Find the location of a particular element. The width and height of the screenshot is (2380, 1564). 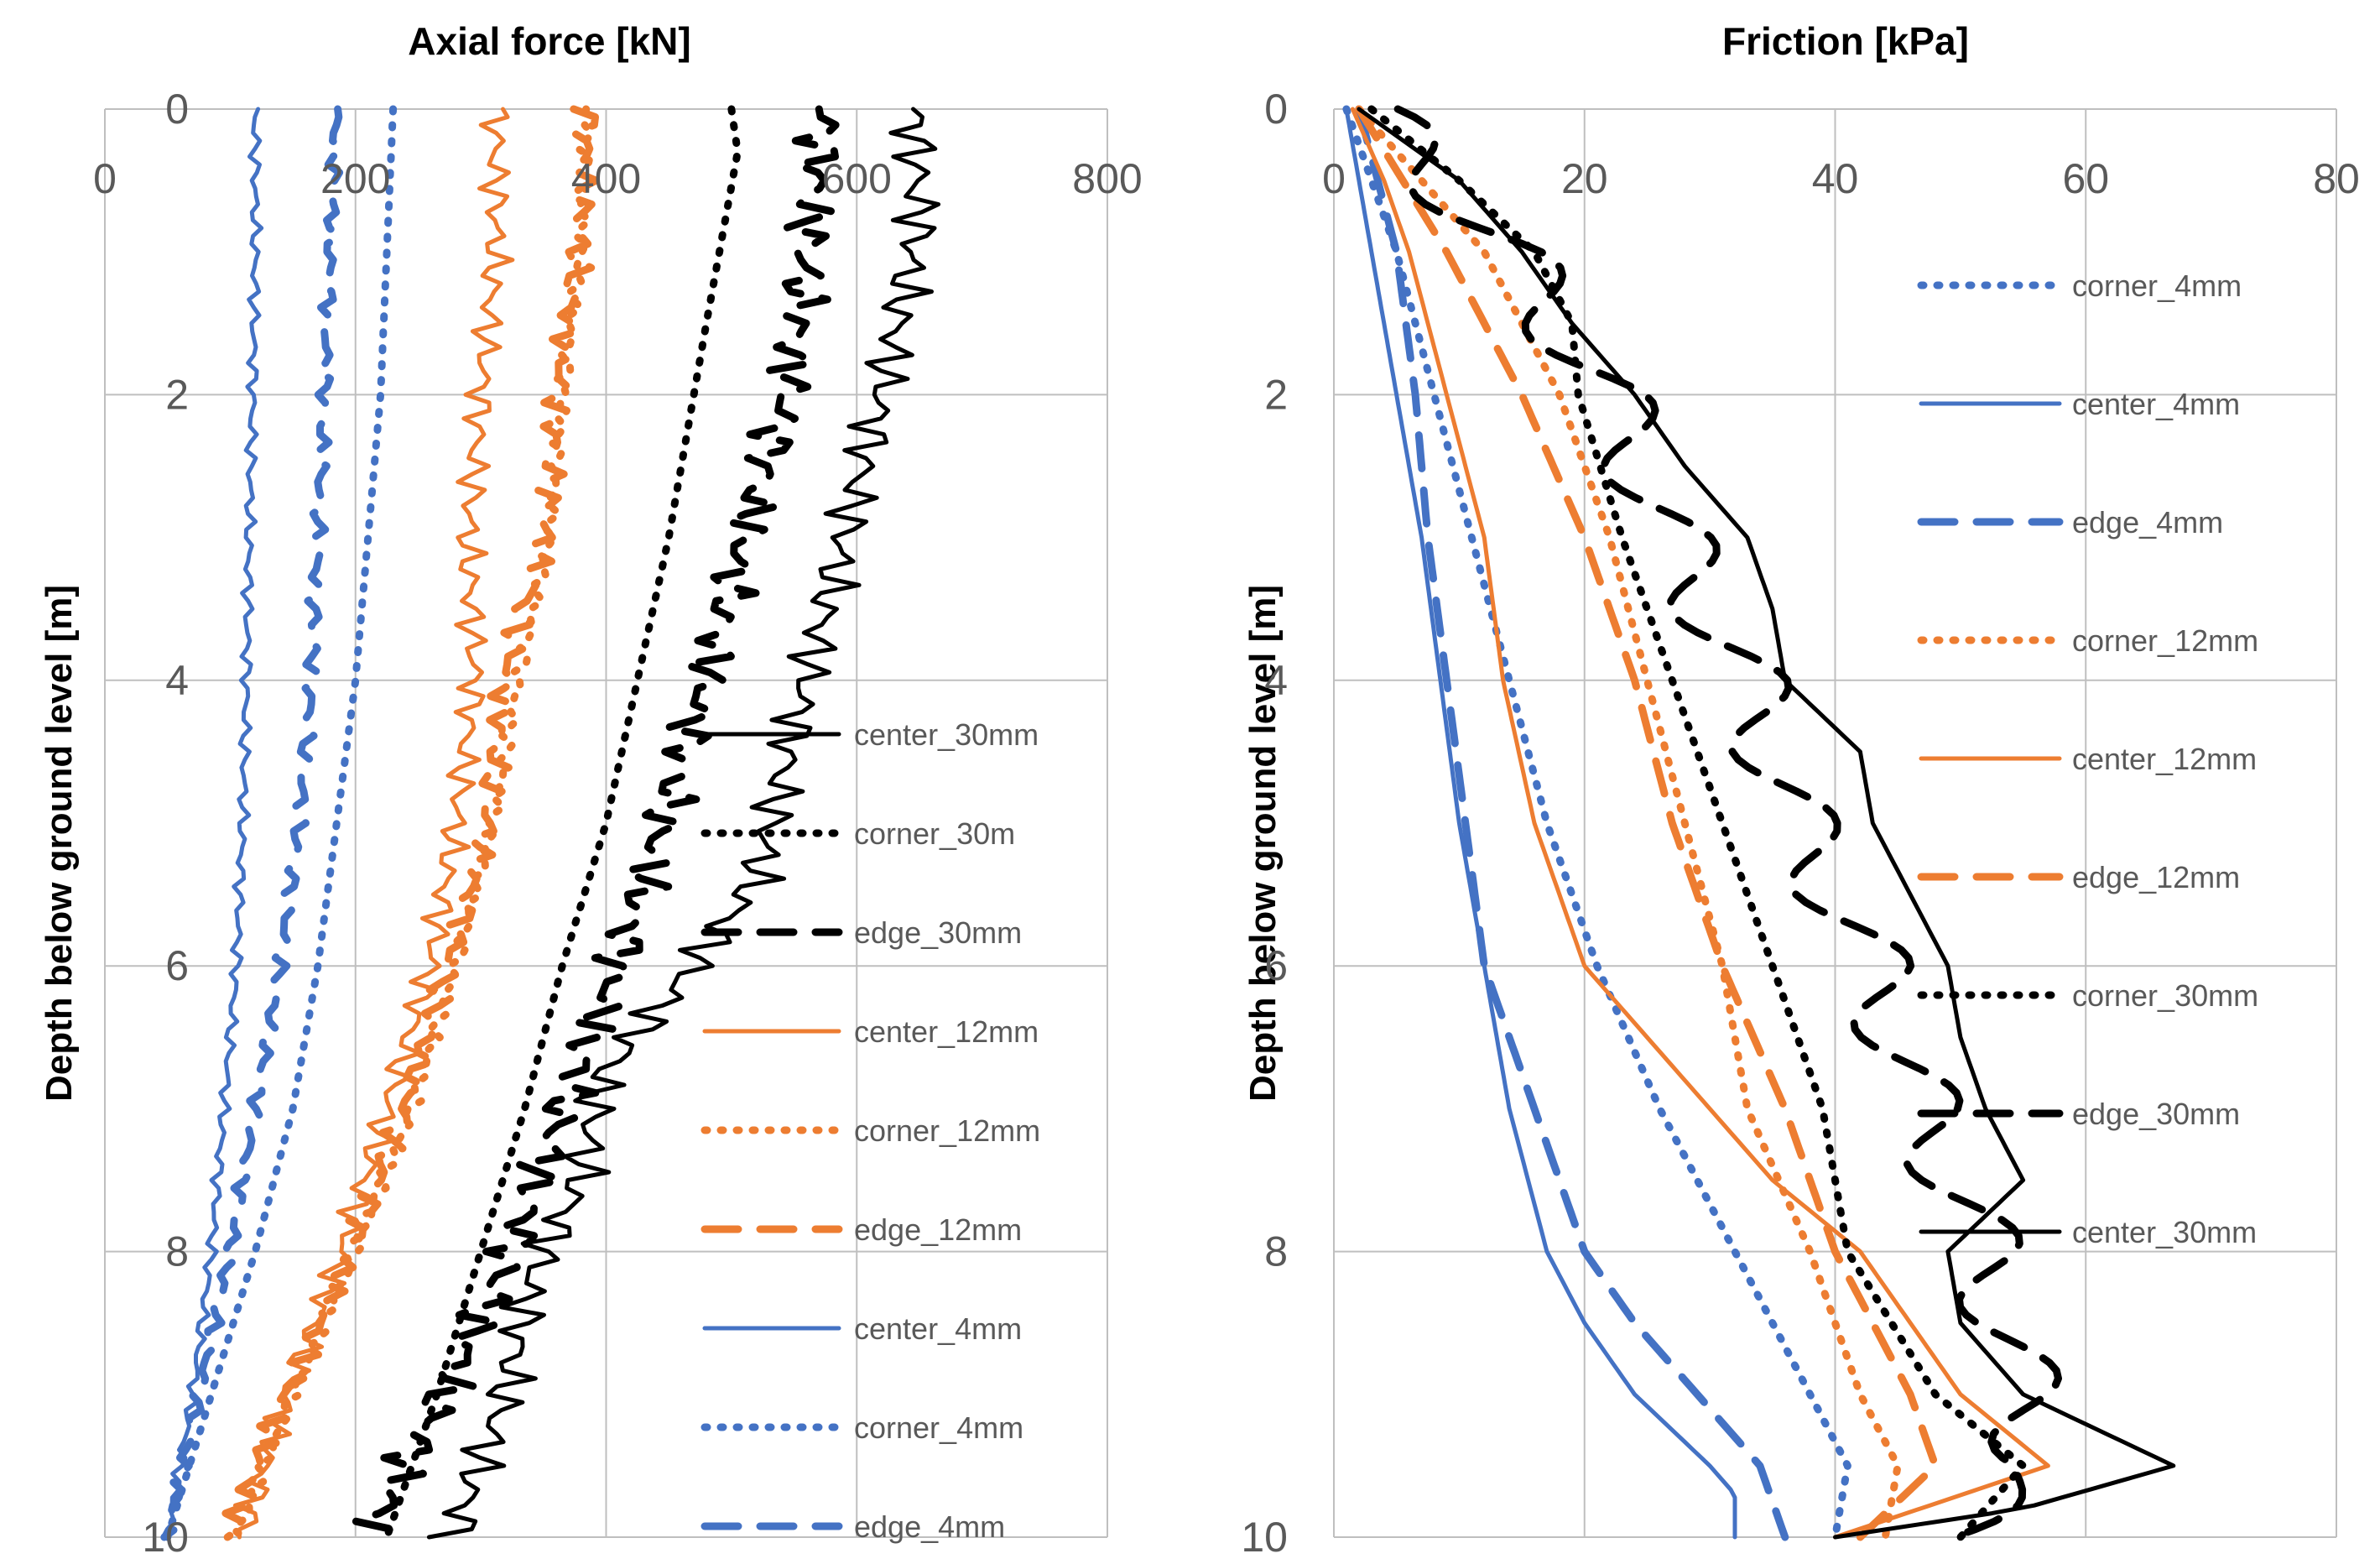

x-tick-label: 60 is located at coordinates (2085, 178).